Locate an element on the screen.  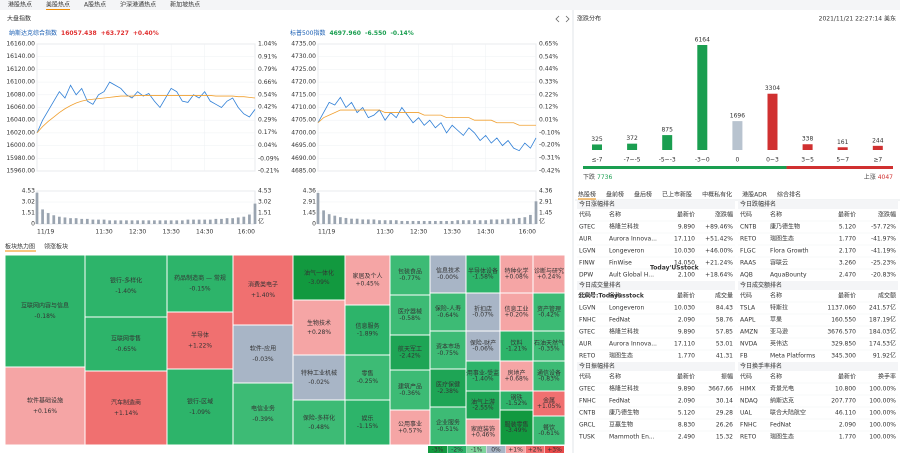
heatmap-tile: 折扣店-0.07% is located at coordinates (483, 312).